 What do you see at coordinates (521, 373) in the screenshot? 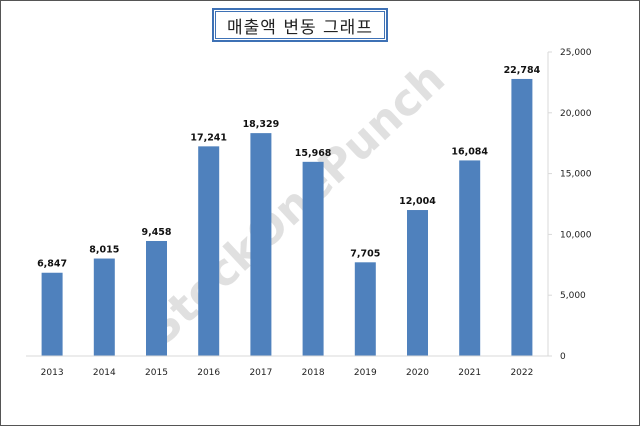
I see `x-tick-label-2022: 2022` at bounding box center [521, 373].